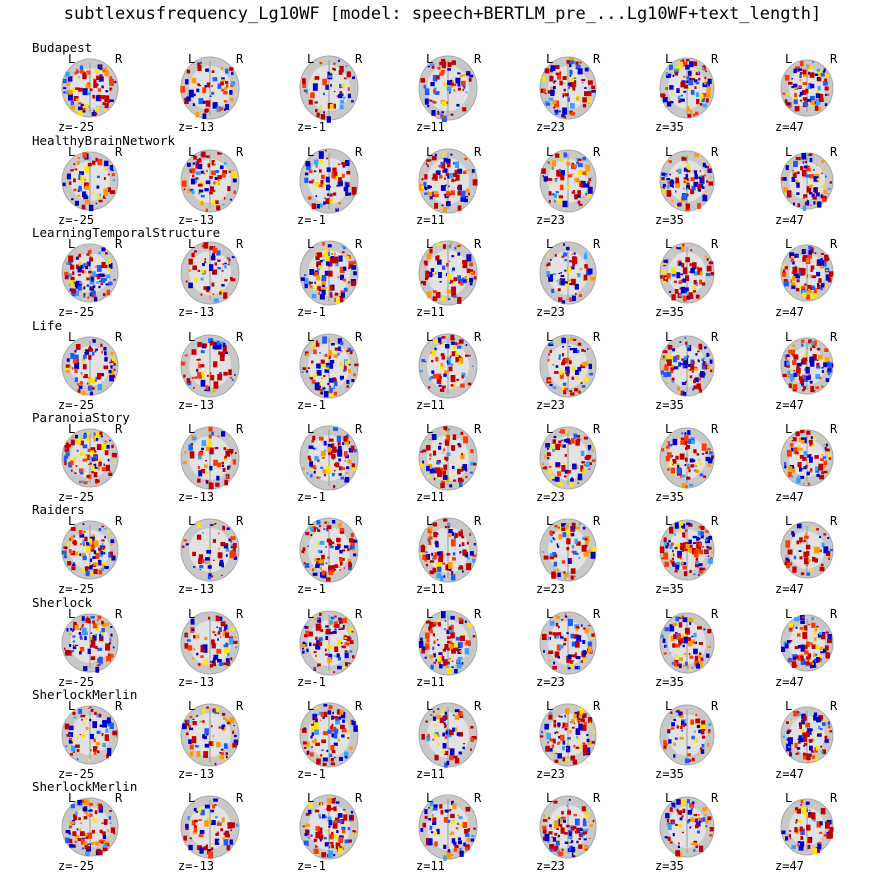 The height and width of the screenshot is (889, 885). I want to click on right-orientation-label: R, so click(359, 429).